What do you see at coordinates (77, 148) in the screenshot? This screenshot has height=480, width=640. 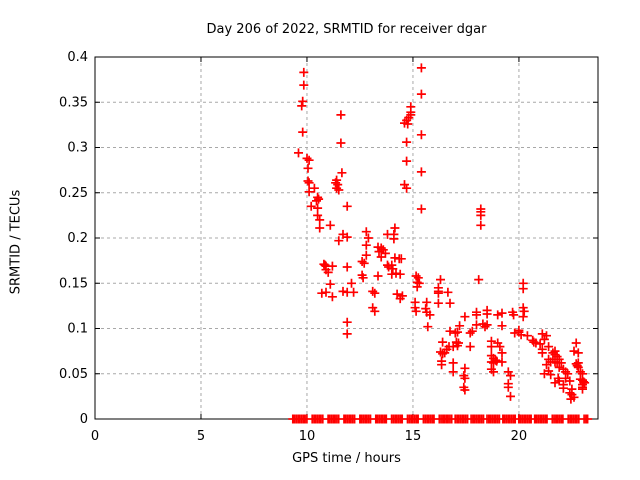 I see `y-tick-label: 0.3` at bounding box center [77, 148].